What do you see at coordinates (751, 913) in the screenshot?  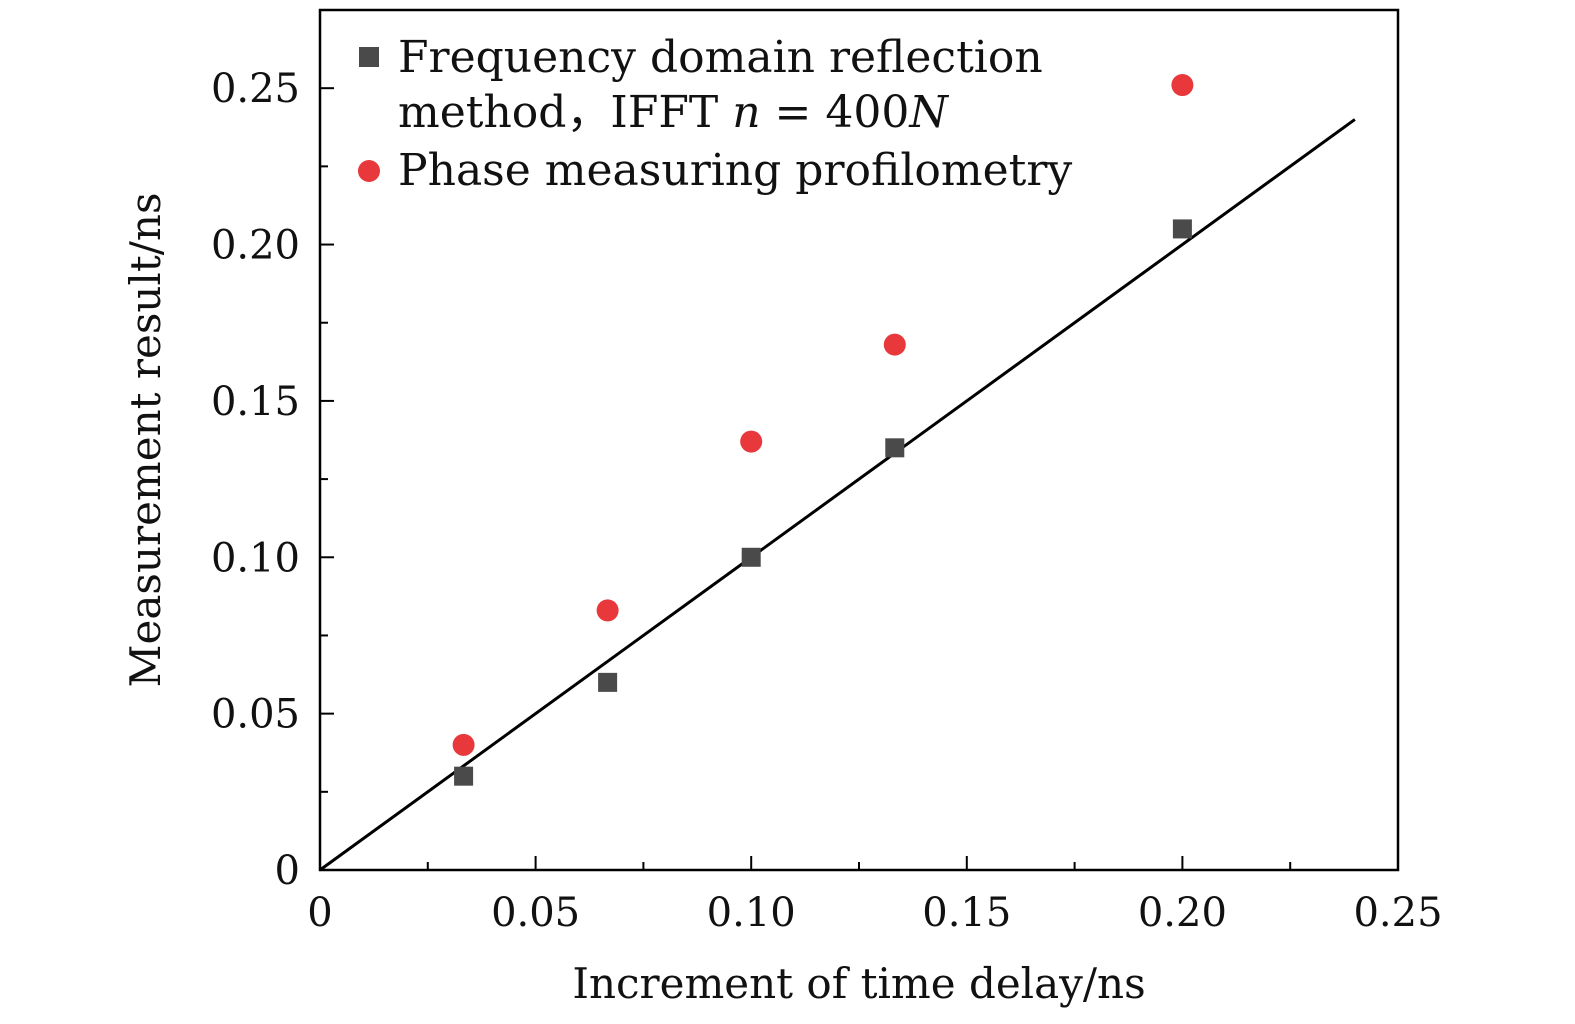 I see `x-tick-label: 0.10` at bounding box center [751, 913].